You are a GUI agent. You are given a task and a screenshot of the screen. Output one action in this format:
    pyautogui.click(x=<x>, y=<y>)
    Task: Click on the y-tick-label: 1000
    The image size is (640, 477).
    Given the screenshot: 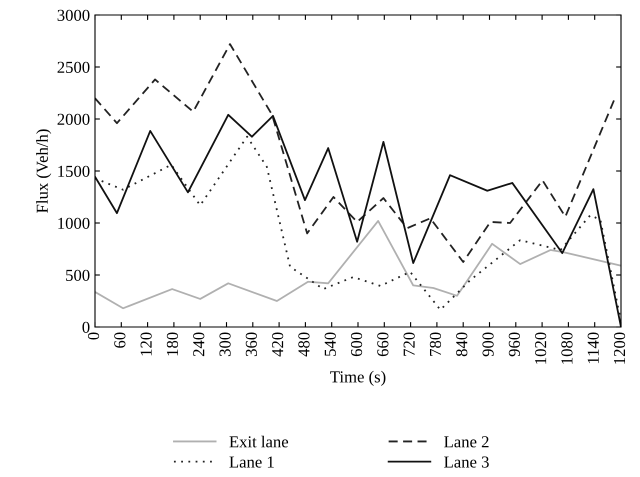 What is the action you would take?
    pyautogui.click(x=74, y=223)
    